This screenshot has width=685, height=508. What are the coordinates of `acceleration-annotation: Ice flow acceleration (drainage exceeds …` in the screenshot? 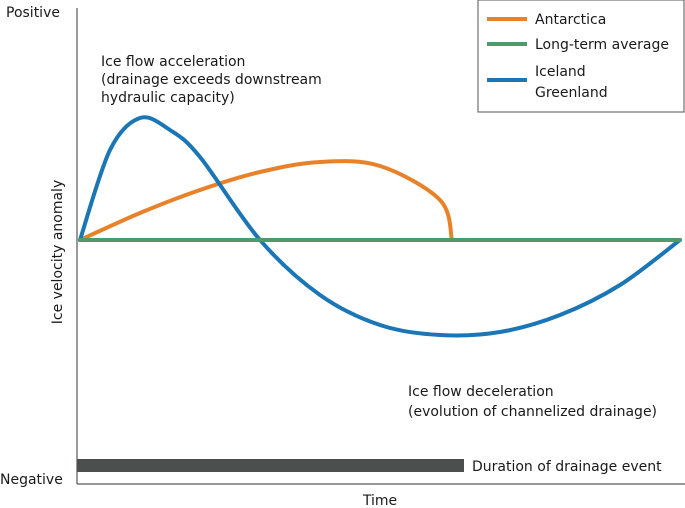 It's located at (213, 80).